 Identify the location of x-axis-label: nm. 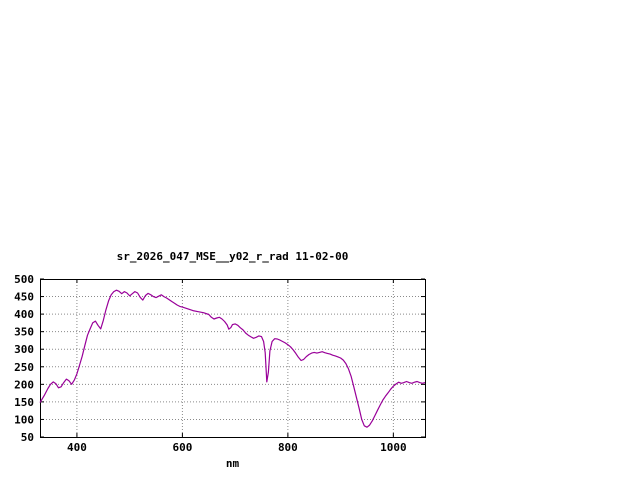
(232, 463).